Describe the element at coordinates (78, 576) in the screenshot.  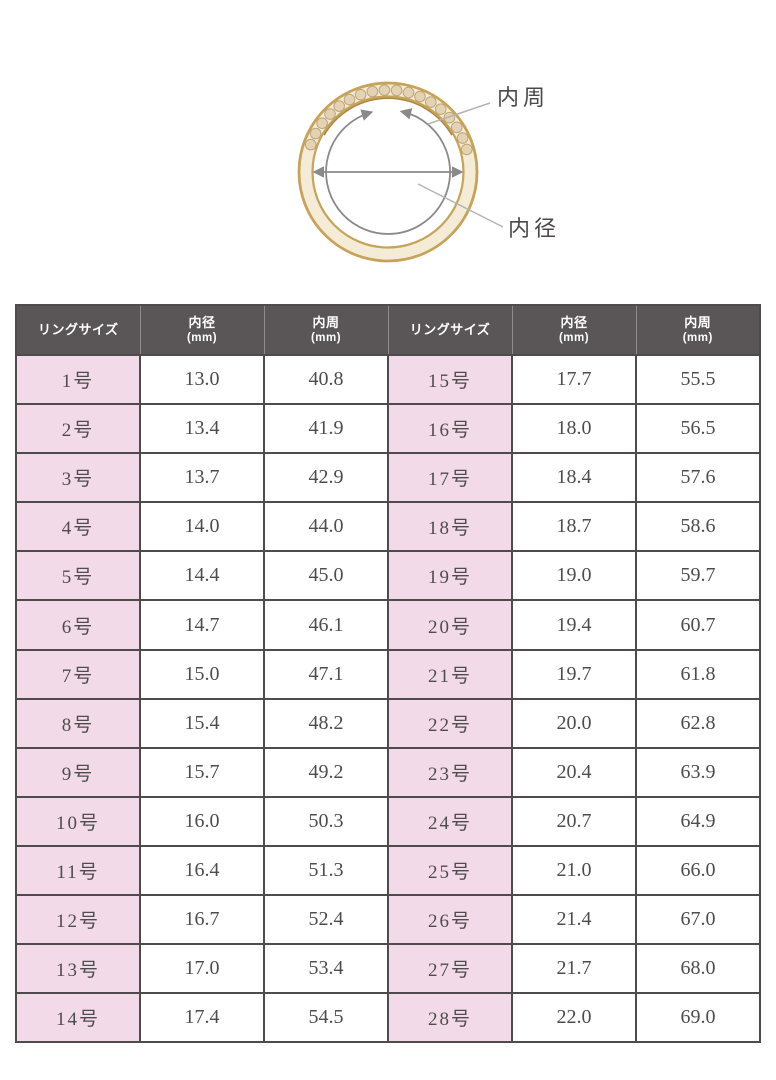
I see `ring-size-cell: 5号` at that location.